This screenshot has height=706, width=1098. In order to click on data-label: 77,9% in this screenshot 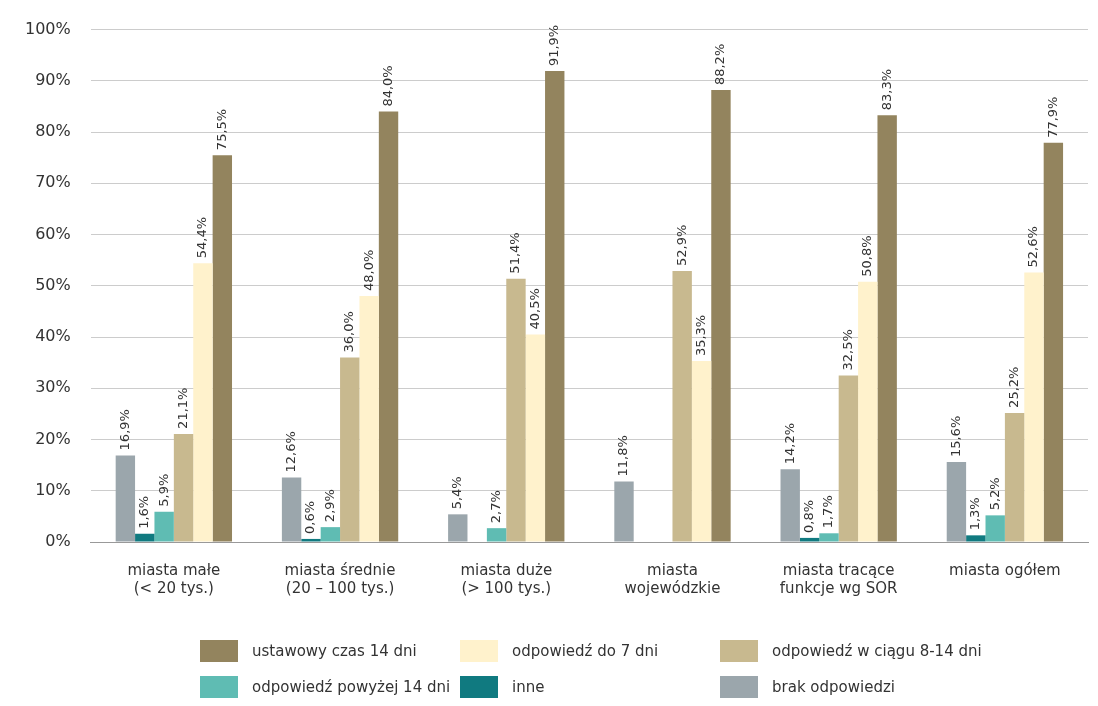, I will do `click(1052, 117)`.